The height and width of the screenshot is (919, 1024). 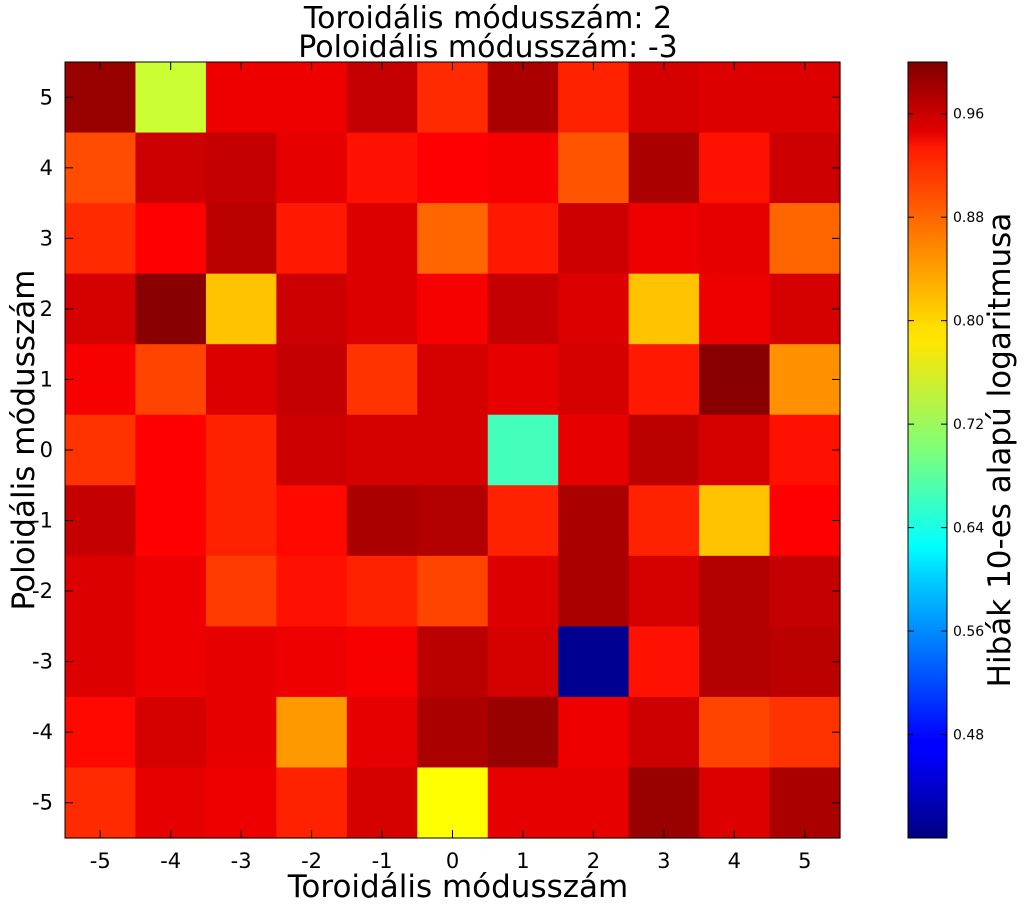 I want to click on colorbar-tick-label: 0.72, so click(x=968, y=425).